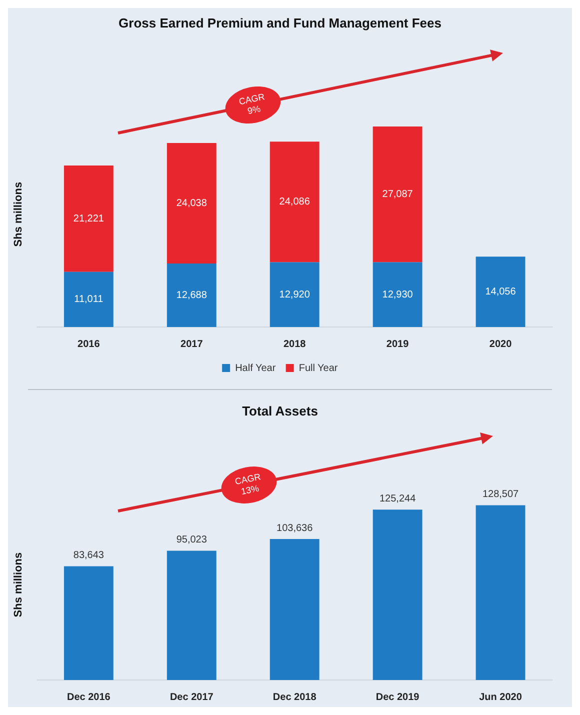 The height and width of the screenshot is (715, 580). Describe the element at coordinates (294, 697) in the screenshot. I see `x-tick-label: Dec 2018` at that location.